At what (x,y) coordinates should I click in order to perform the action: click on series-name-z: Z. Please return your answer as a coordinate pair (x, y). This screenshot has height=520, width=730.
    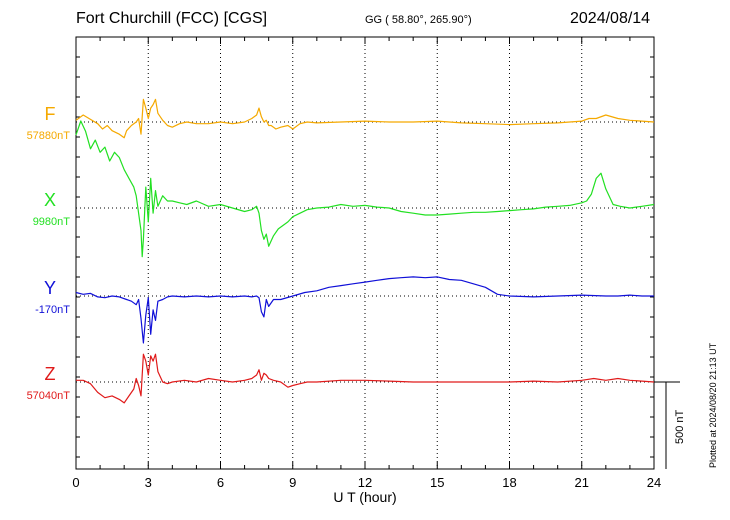
    Looking at the image, I should click on (50, 374).